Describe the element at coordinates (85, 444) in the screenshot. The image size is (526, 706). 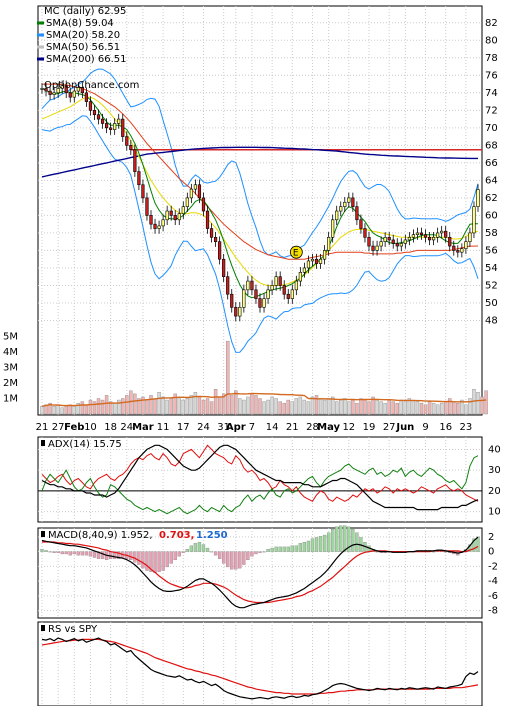
I see `adx-label: ADX(14) 15.75` at that location.